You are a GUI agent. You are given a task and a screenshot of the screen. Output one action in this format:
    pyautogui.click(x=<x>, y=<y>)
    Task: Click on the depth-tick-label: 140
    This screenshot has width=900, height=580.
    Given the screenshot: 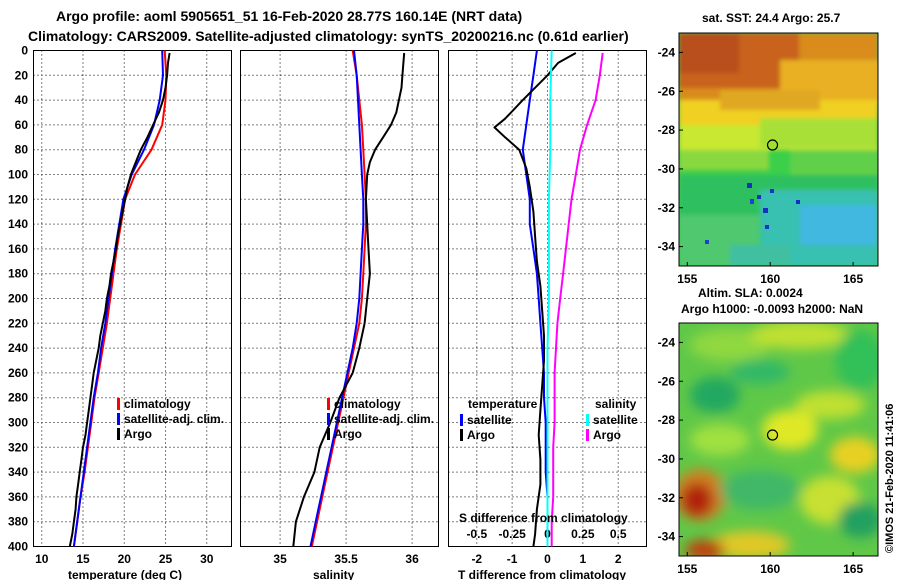 What is the action you would take?
    pyautogui.click(x=18, y=224)
    